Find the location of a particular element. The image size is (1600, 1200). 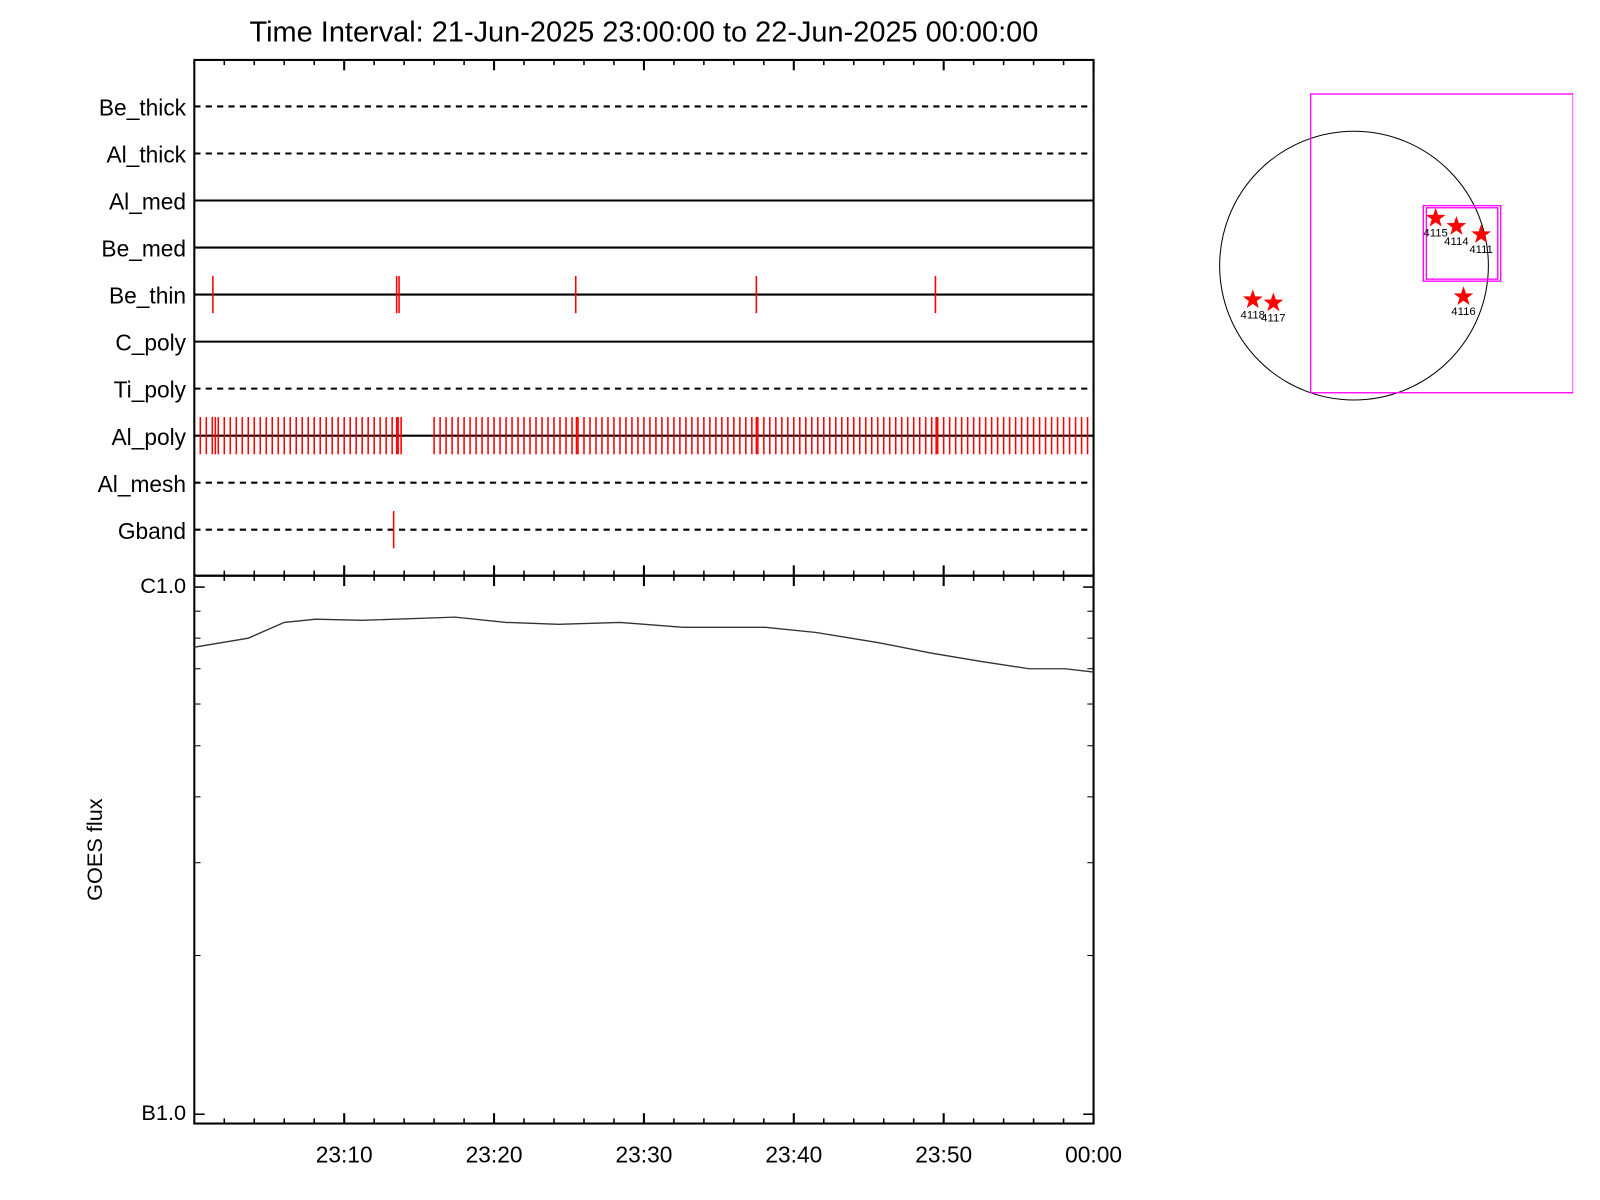

solar-disk is located at coordinates (1354, 265).